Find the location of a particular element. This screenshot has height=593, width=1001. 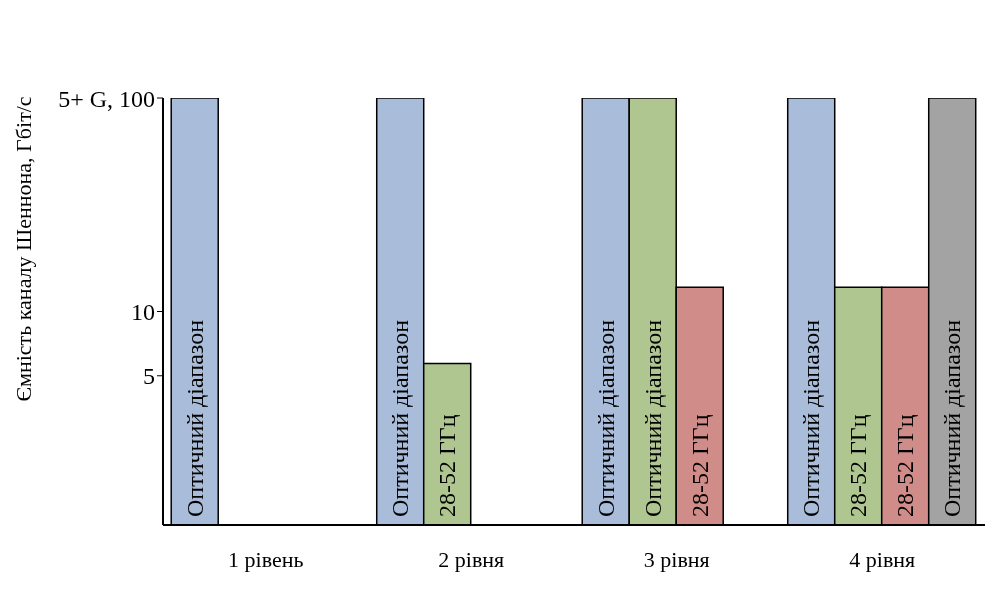

y-axis-title: Ємність каналу Шеннона, Гбіт/с is located at coordinates (23, 249).